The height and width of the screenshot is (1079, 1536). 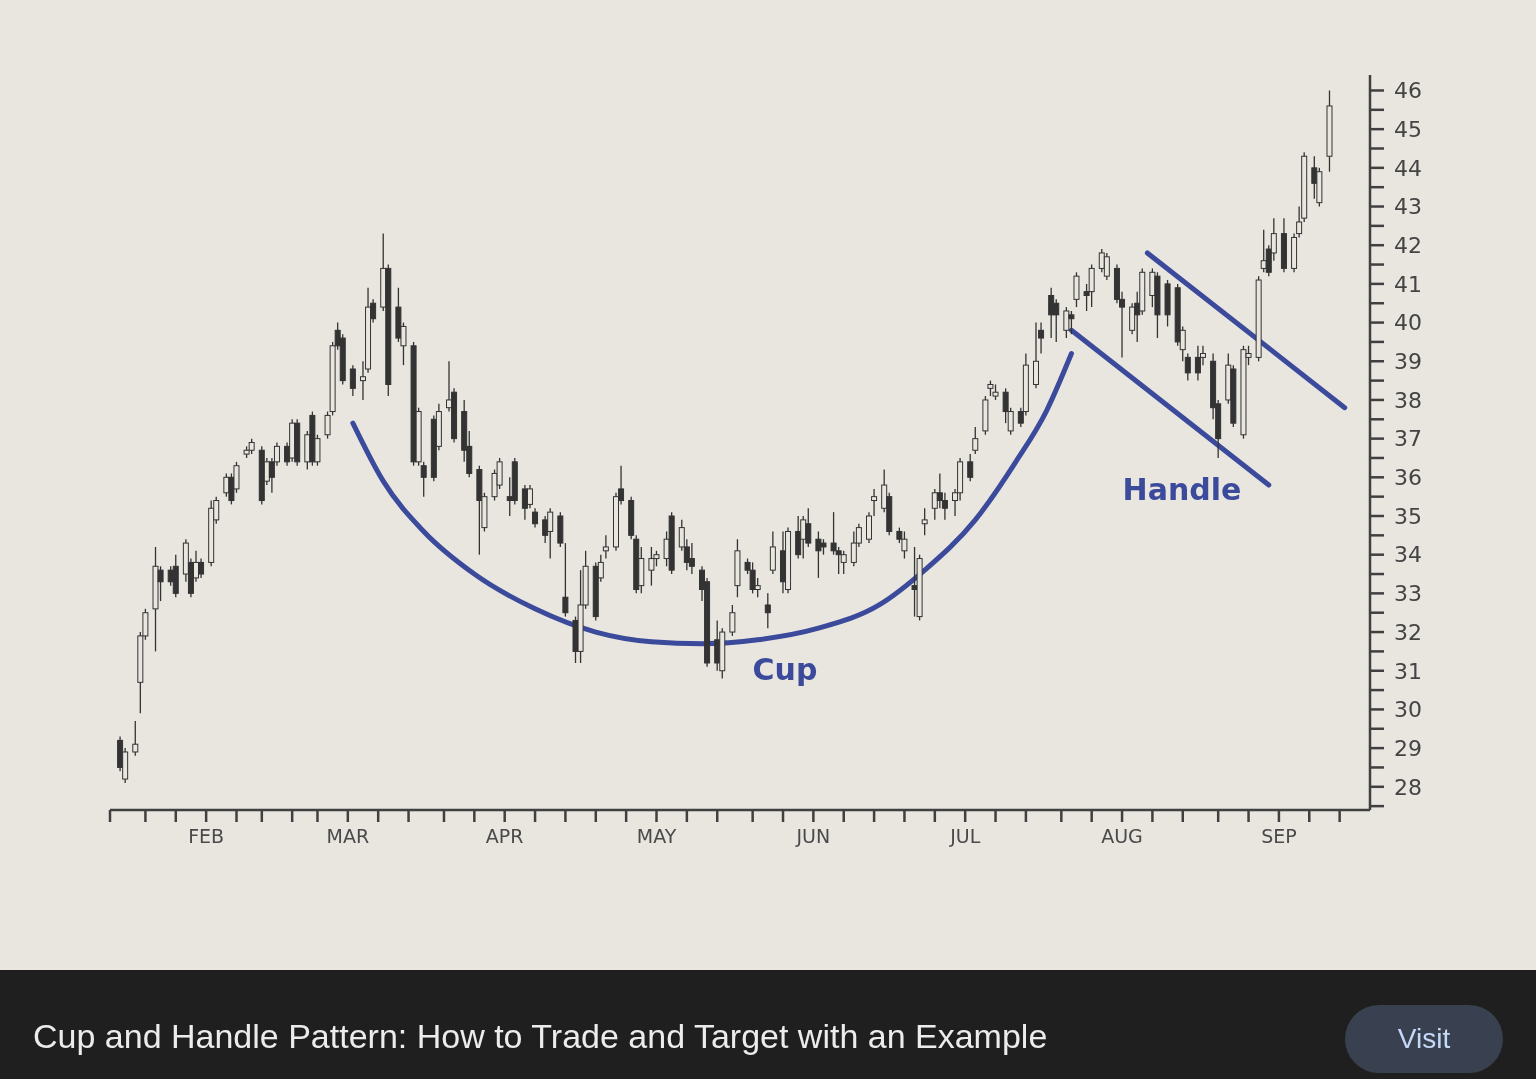 I want to click on visit-button: Visit, so click(x=1424, y=1039).